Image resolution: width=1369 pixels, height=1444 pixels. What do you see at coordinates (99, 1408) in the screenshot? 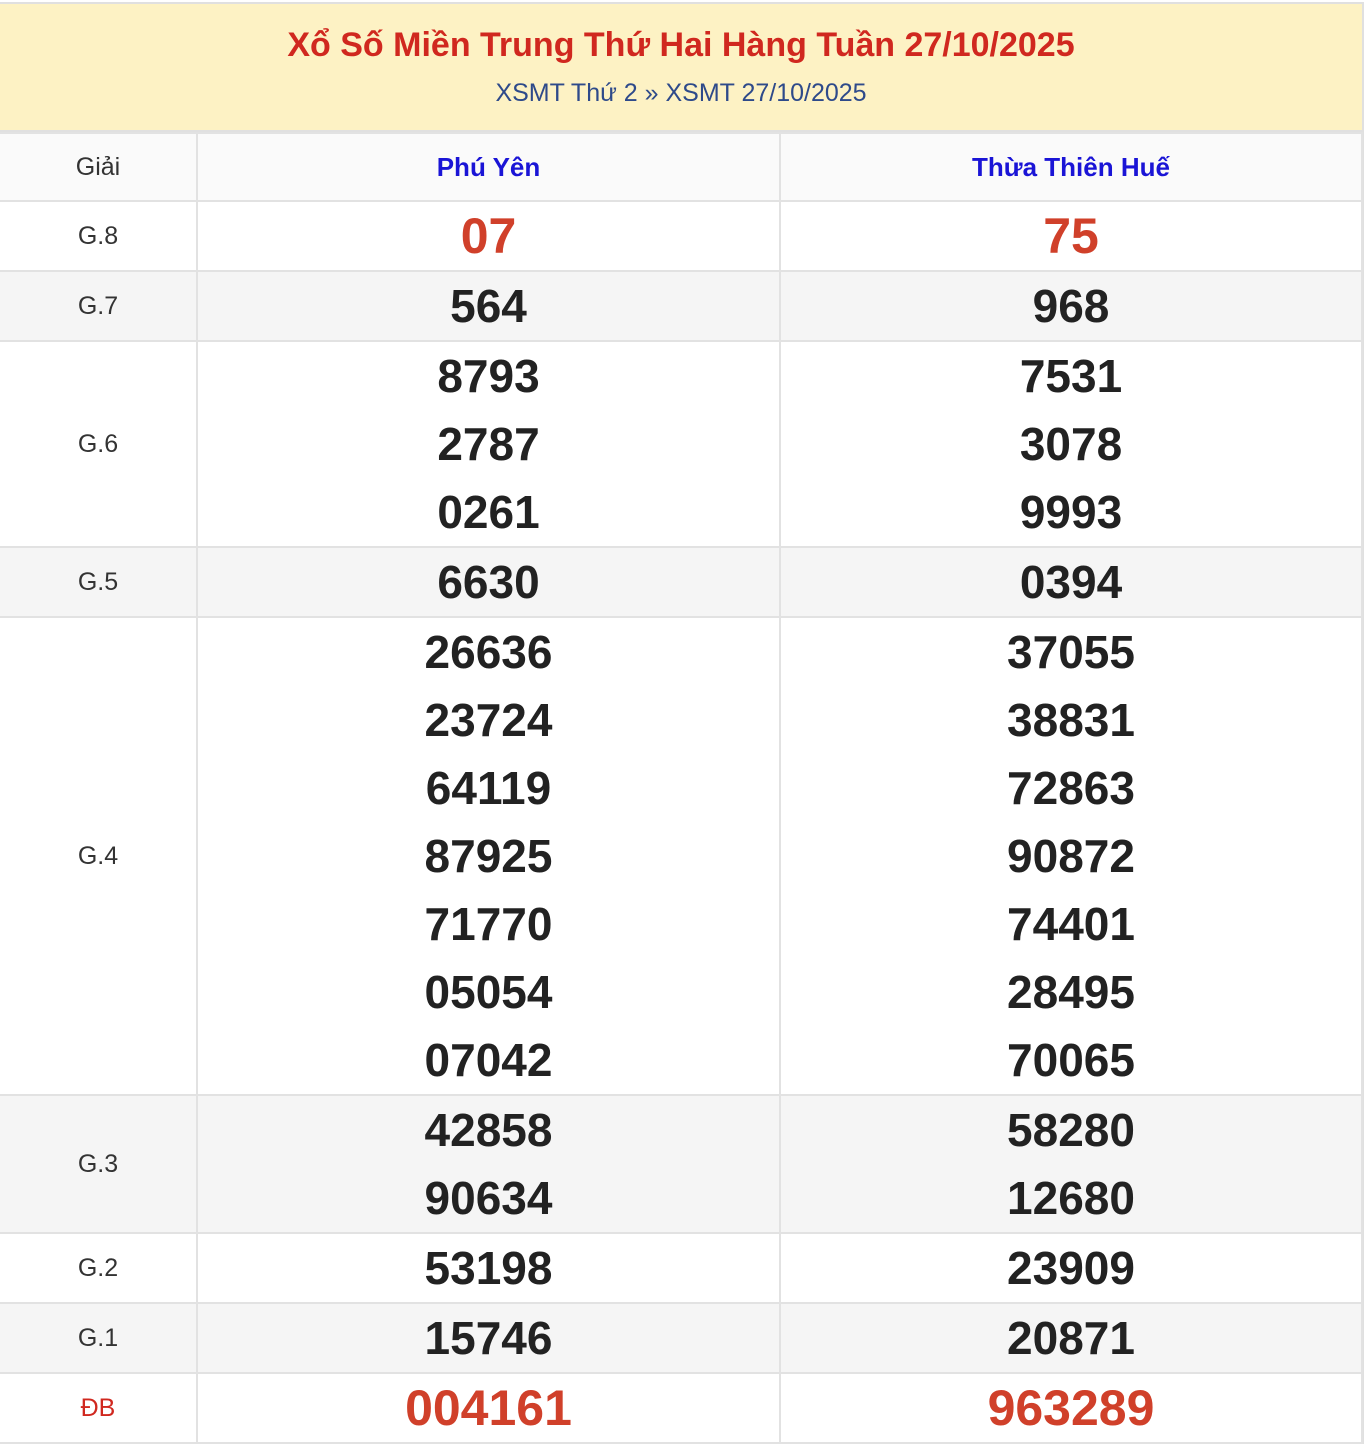
I see `prize-label: ĐB` at bounding box center [99, 1408].